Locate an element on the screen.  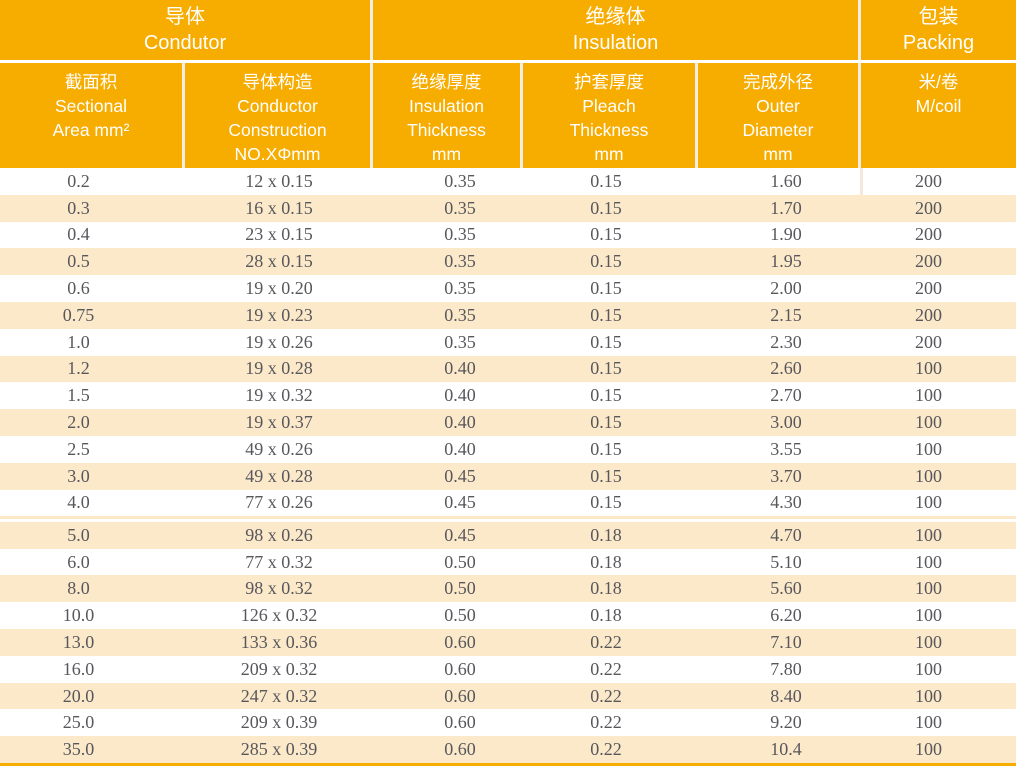
column-header-line: Thickness is located at coordinates (446, 130).